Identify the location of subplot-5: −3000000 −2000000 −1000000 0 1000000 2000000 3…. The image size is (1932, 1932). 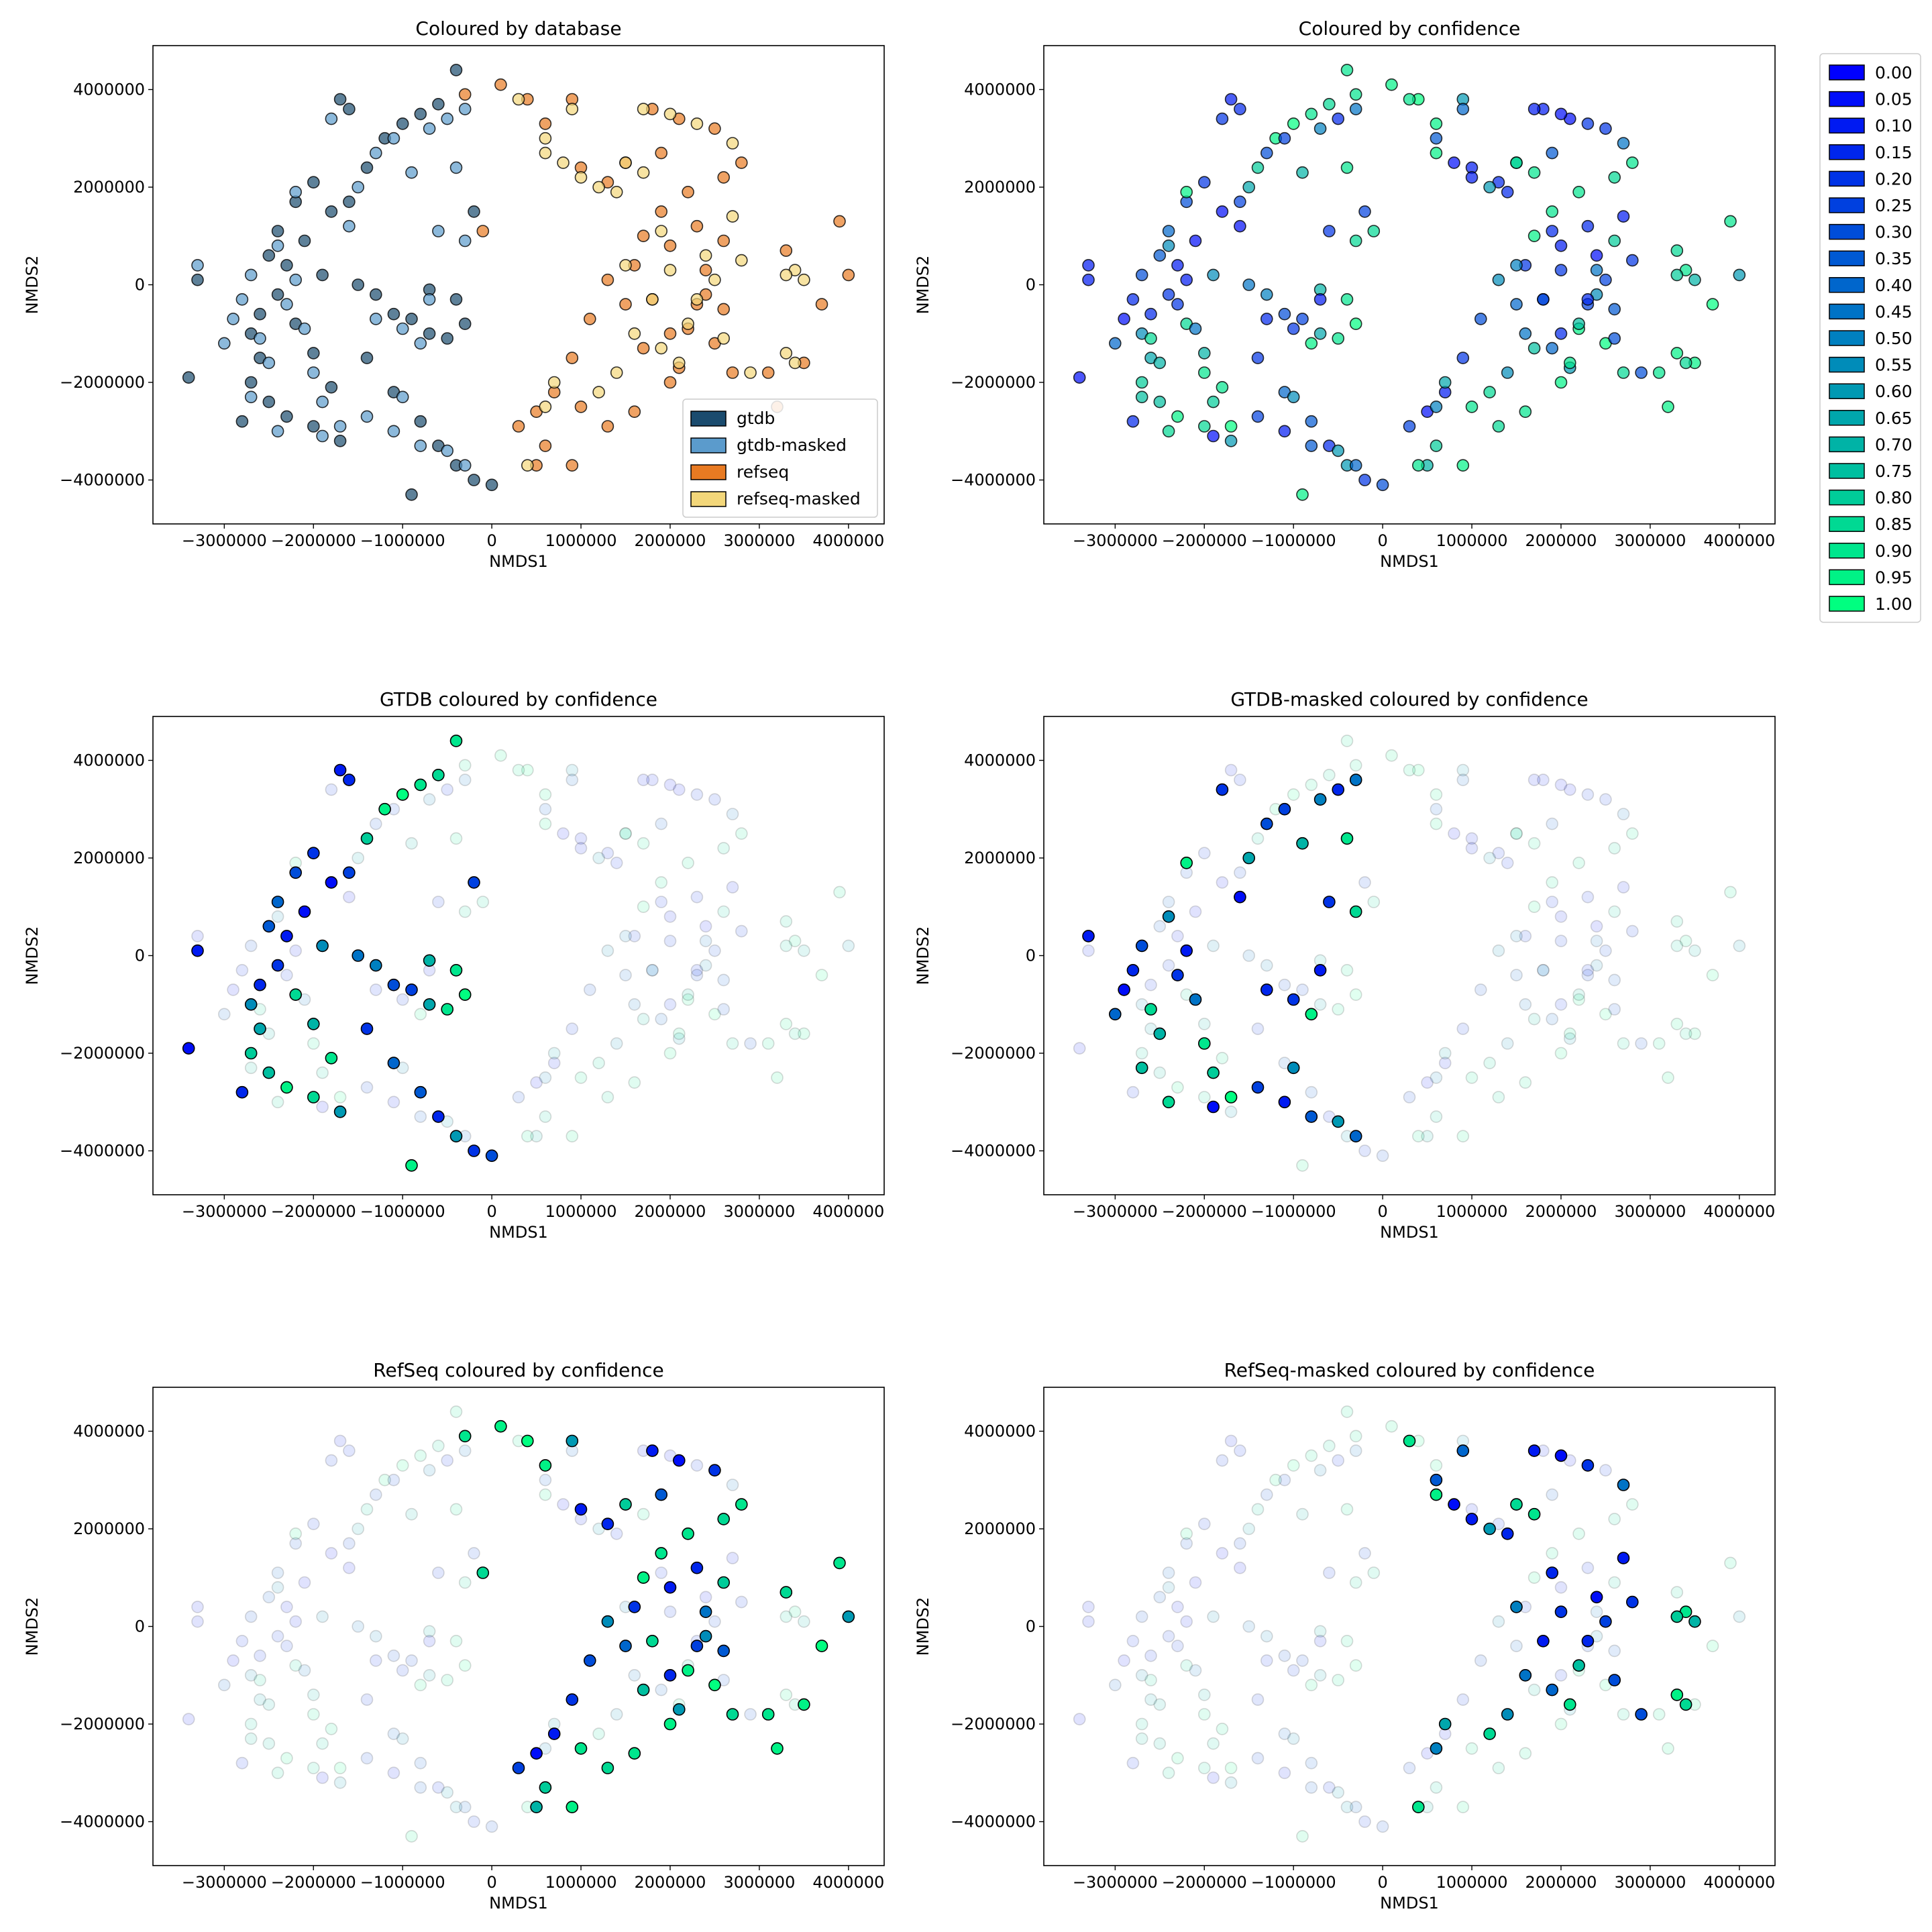
(454, 1636).